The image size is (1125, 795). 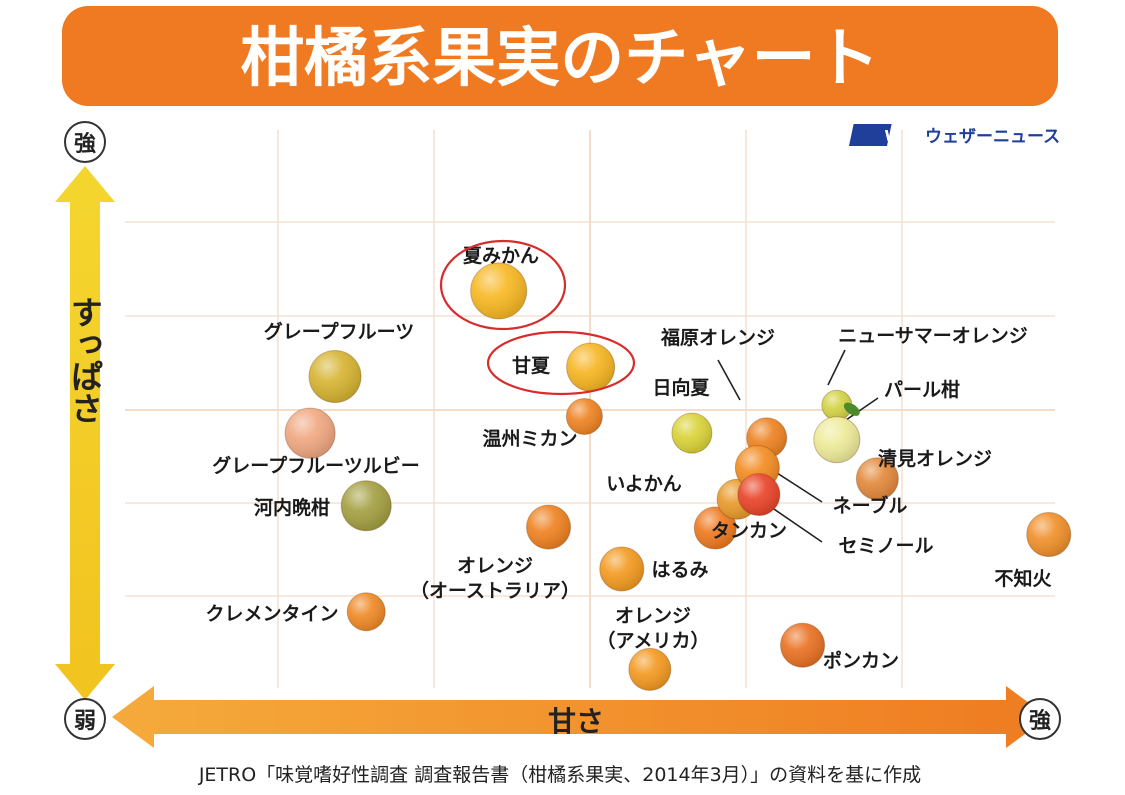 What do you see at coordinates (870, 505) in the screenshot?
I see `fruit-label: ネーブル` at bounding box center [870, 505].